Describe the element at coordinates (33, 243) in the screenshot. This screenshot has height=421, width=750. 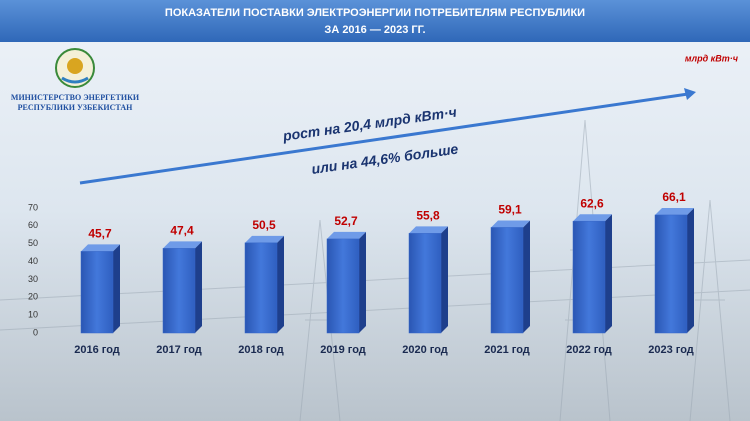
I see `y-tick-label: 50` at that location.